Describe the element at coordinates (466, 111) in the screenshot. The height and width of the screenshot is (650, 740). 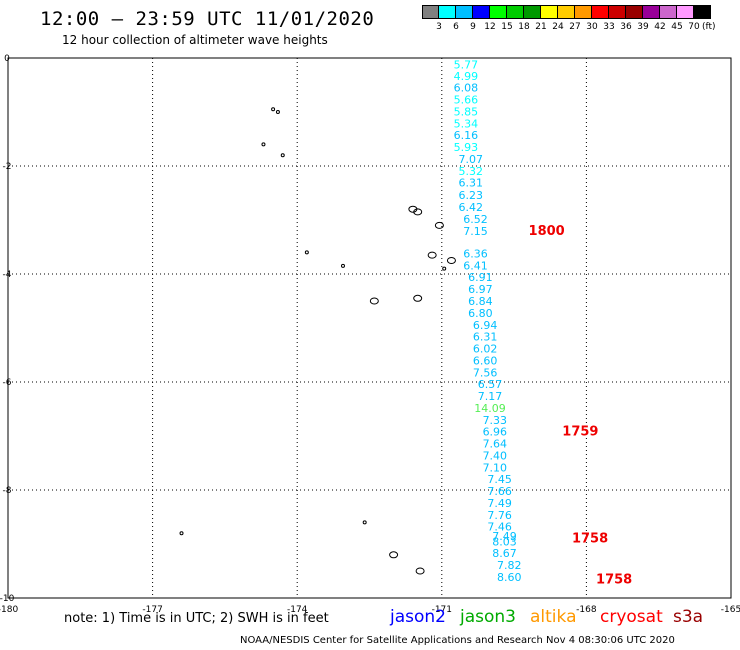
I see `swh-value: 5.85` at that location.